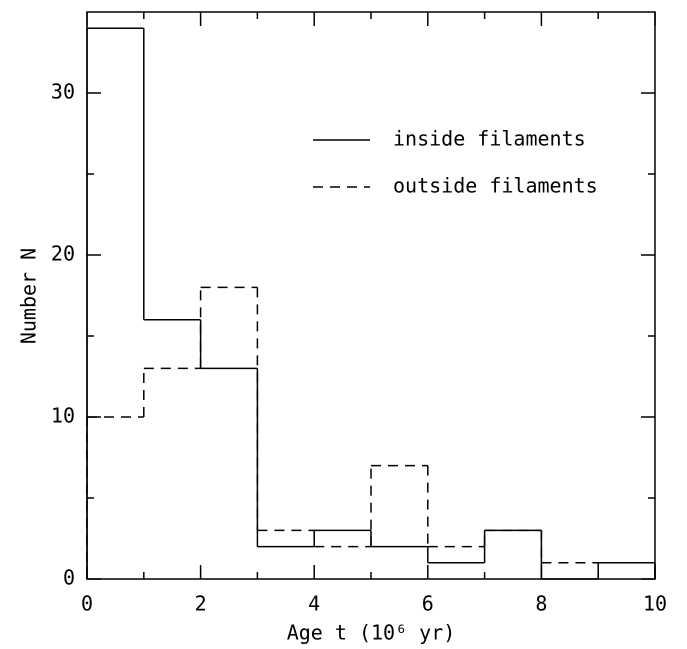  What do you see at coordinates (489, 139) in the screenshot?
I see `legend-label: inside filaments` at bounding box center [489, 139].